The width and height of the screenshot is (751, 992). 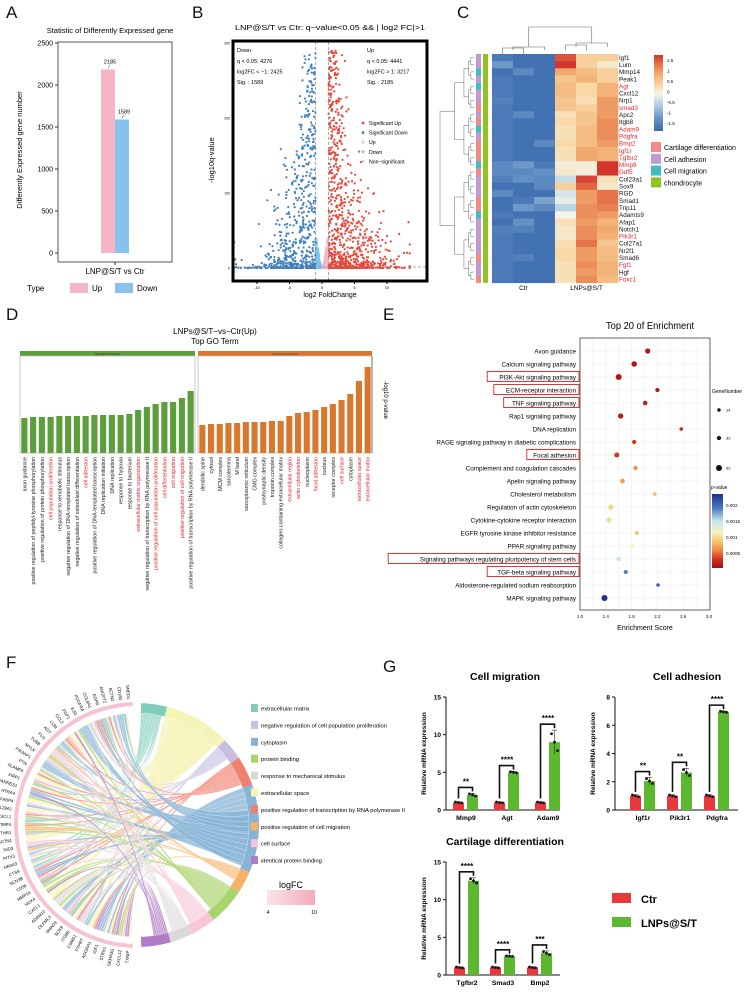 What do you see at coordinates (670, 81) in the screenshot?
I see `color-scale-label: 0.5` at bounding box center [670, 81].